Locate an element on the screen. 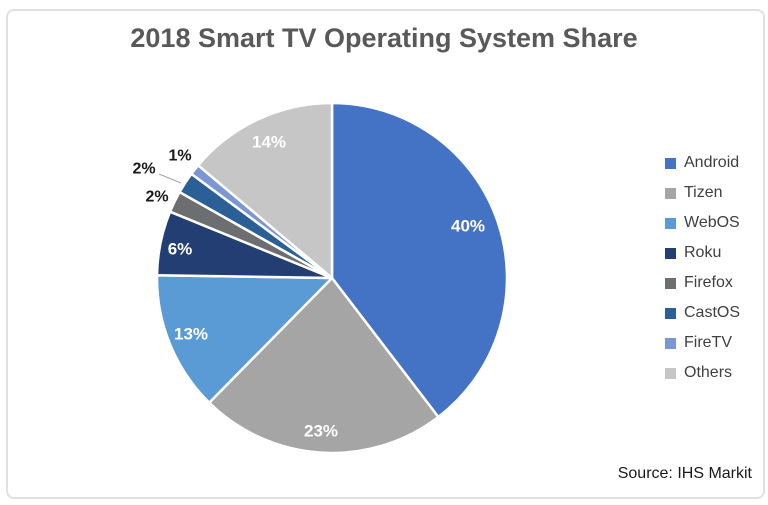  legend-swatch-others is located at coordinates (670, 373).